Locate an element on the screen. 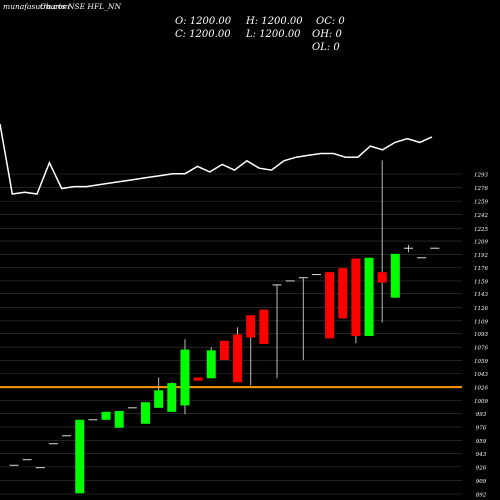 This screenshot has height=500, width=500. readout-oh: OH: 0 is located at coordinates (327, 34).